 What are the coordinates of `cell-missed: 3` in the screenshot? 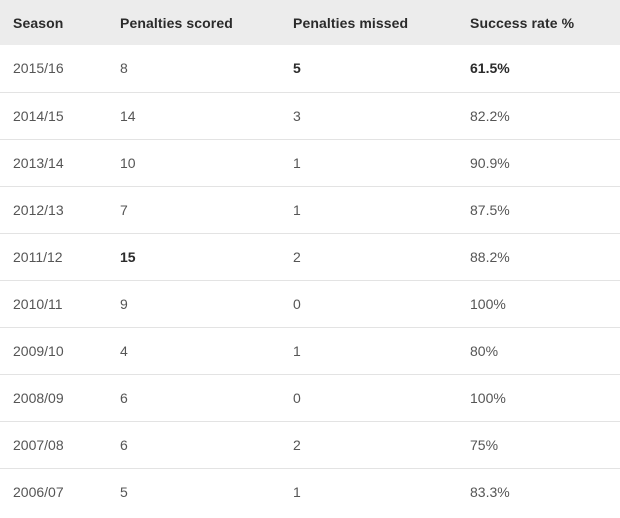 It's located at (297, 115).